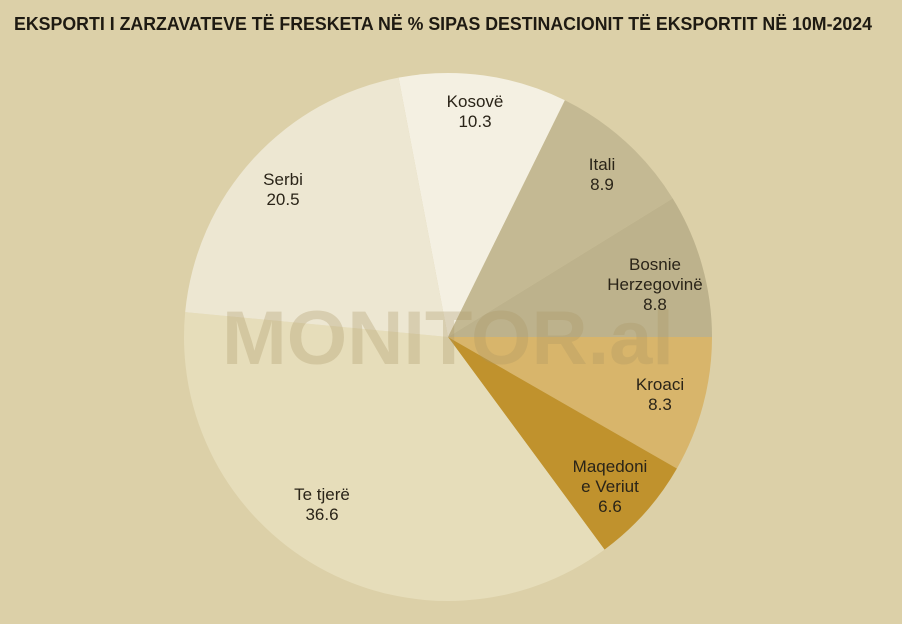 The height and width of the screenshot is (624, 902). Describe the element at coordinates (475, 121) in the screenshot. I see `value-label: 10.3` at that location.